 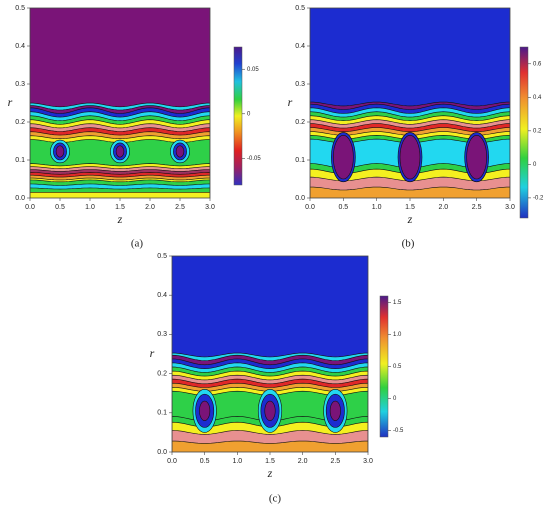 I want to click on panel-label: (b), so click(x=408, y=244).